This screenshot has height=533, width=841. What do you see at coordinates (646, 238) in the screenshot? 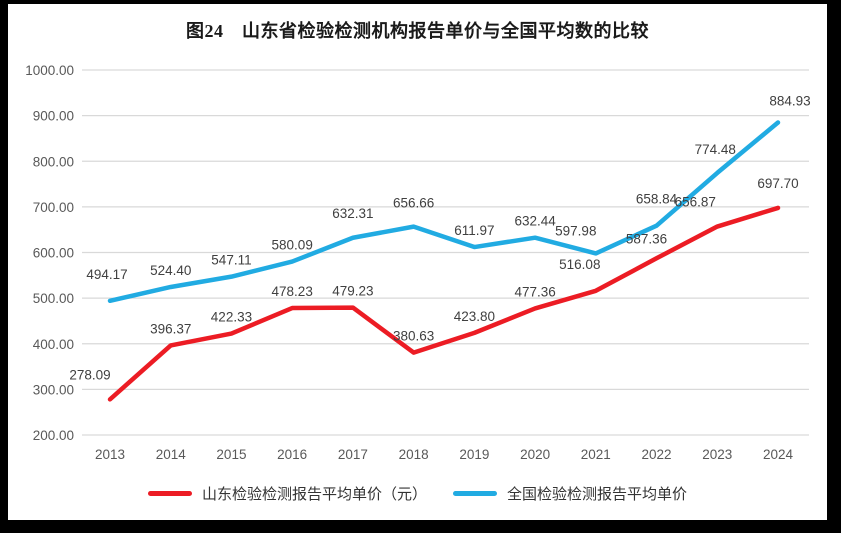
I see `data-label: 587.36` at bounding box center [646, 238].